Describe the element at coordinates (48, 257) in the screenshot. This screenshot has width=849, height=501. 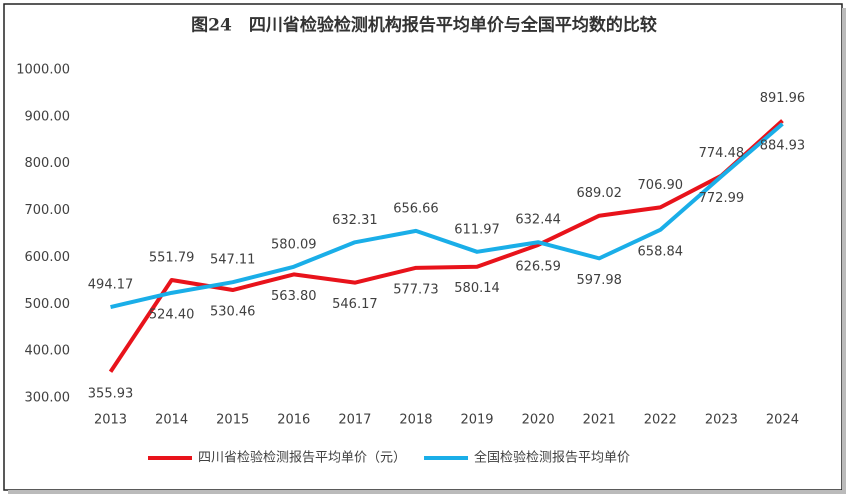
I see `y-tick-label: 600.00` at that location.